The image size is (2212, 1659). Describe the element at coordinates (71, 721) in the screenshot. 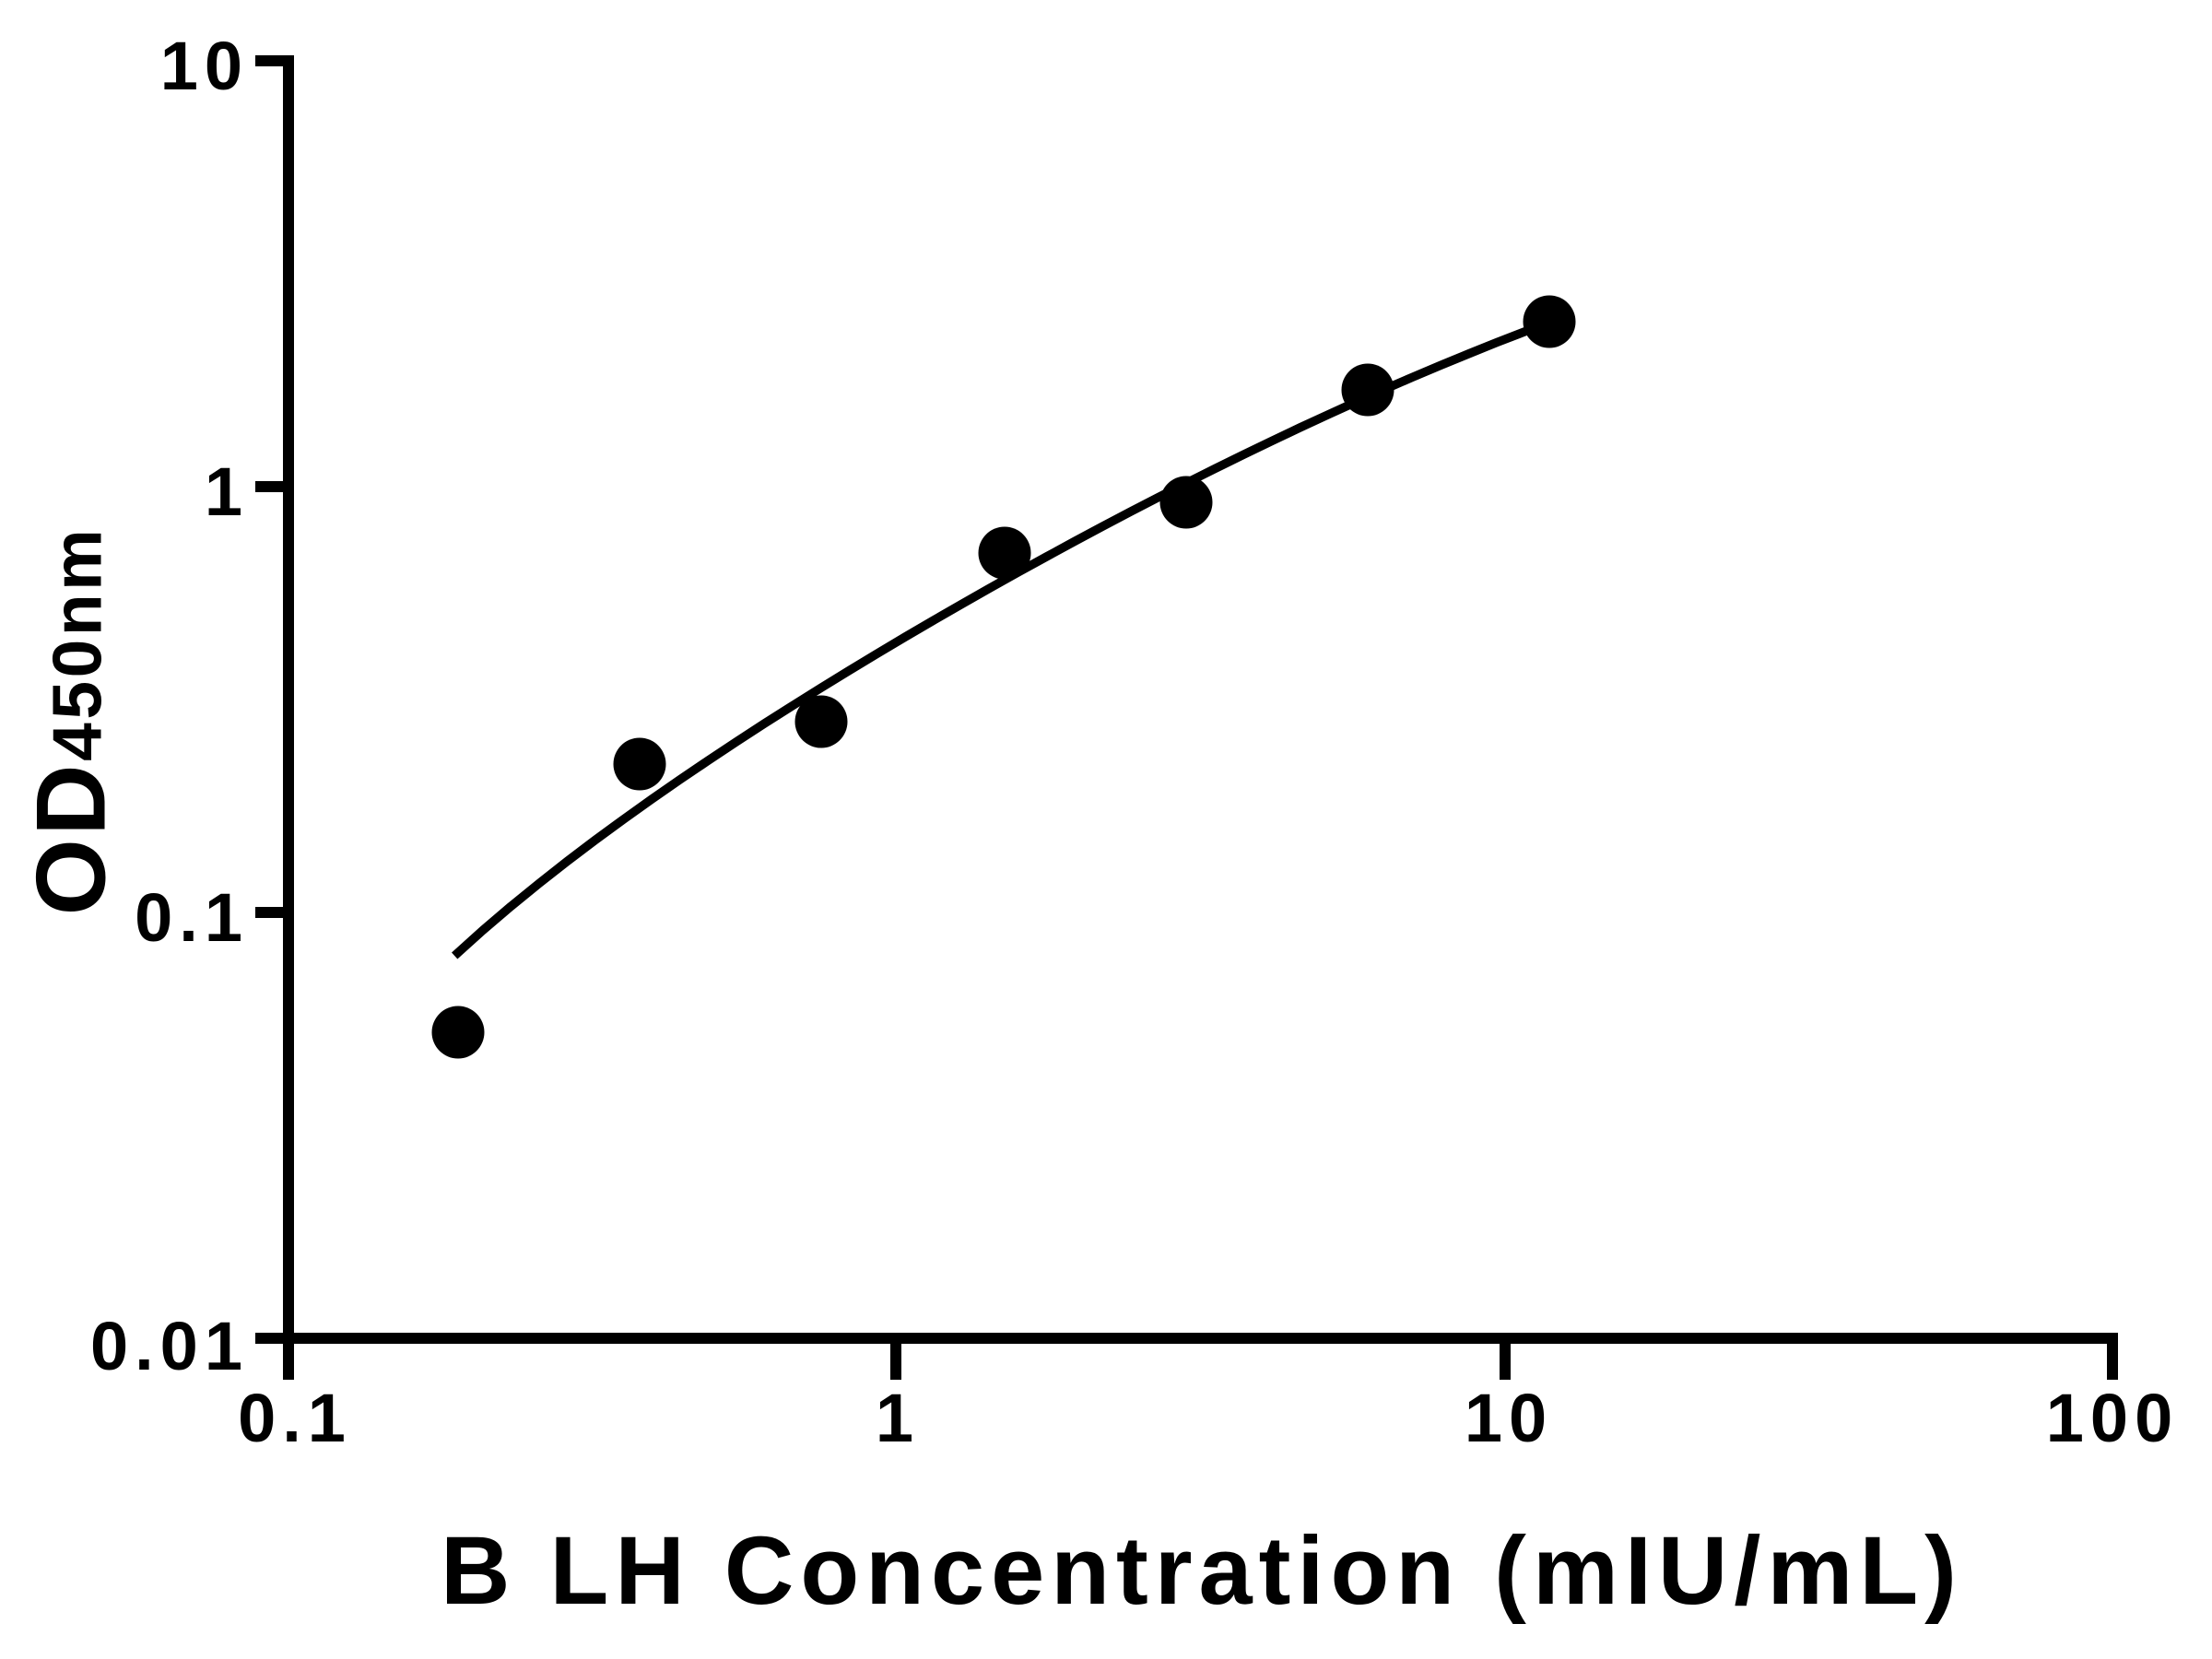

I see `svg-text: OD450nm` at that location.